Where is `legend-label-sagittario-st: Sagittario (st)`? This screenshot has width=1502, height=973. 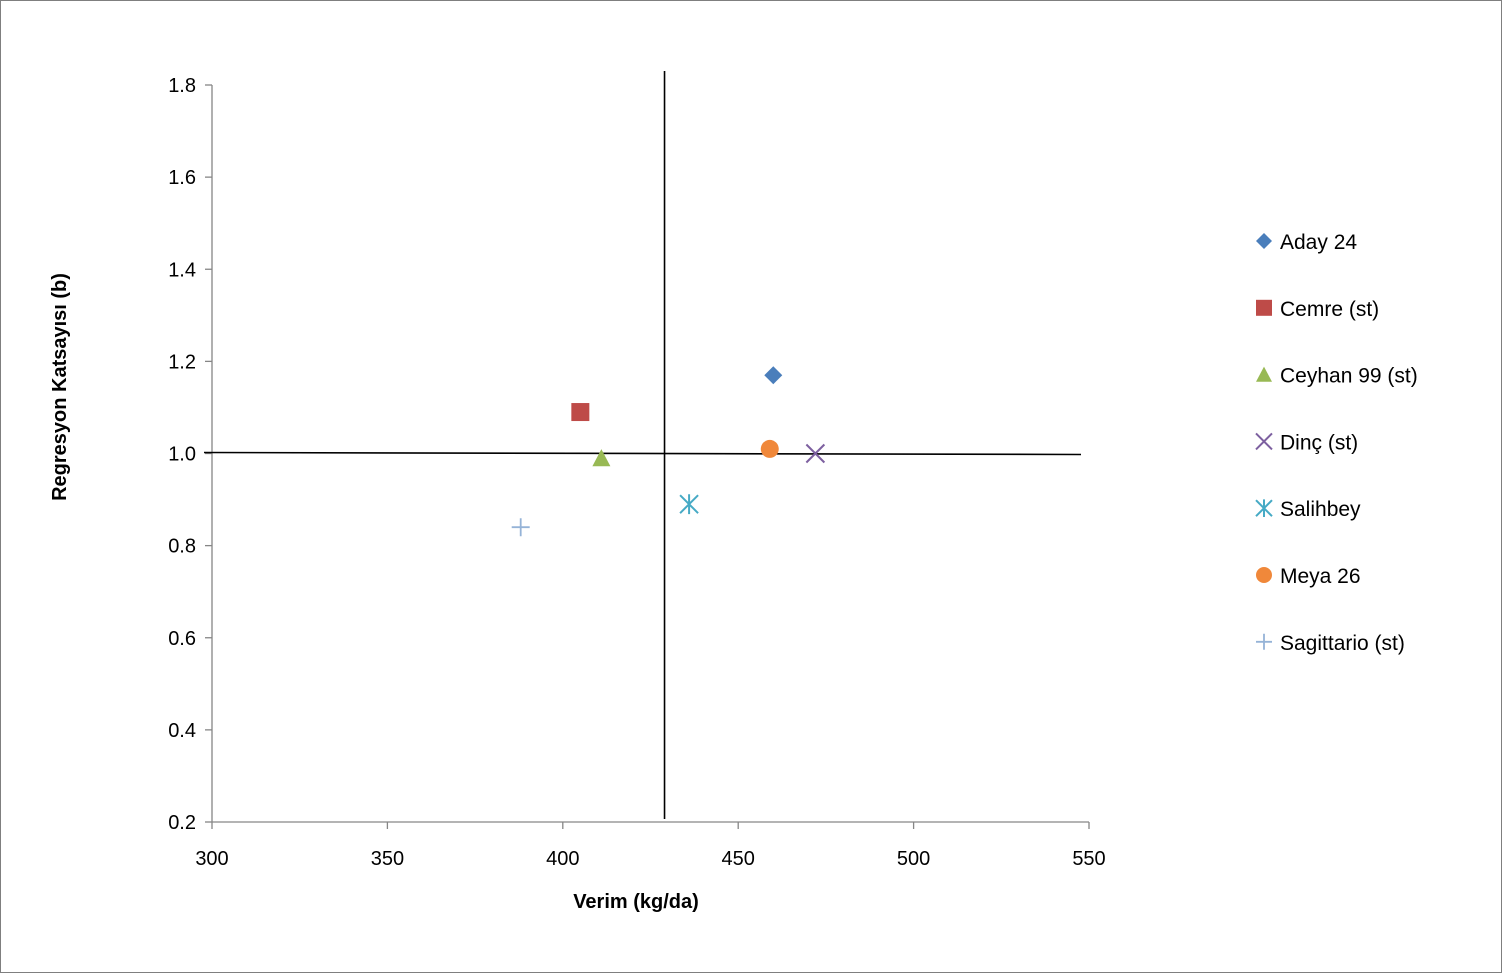 legend-label-sagittario-st: Sagittario (st) is located at coordinates (1342, 643).